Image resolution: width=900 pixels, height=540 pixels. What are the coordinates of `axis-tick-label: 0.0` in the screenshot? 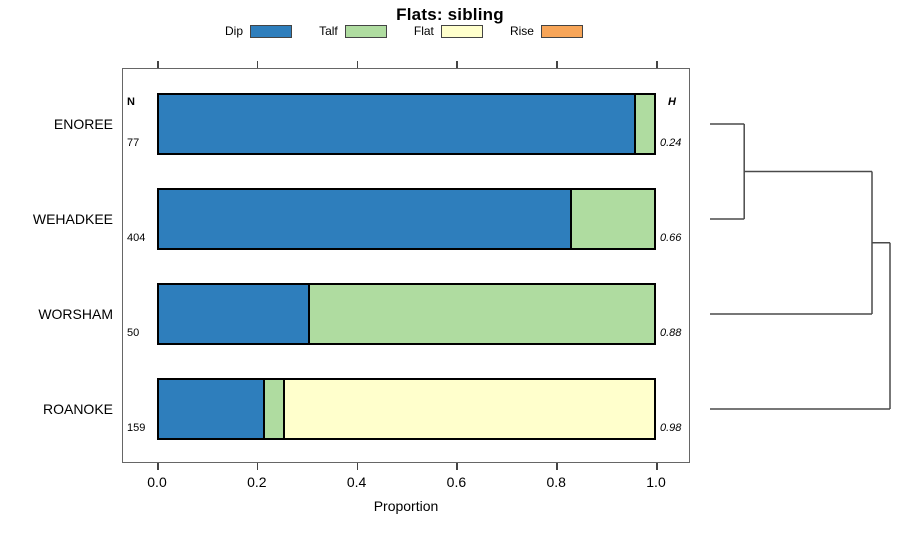 It's located at (157, 482).